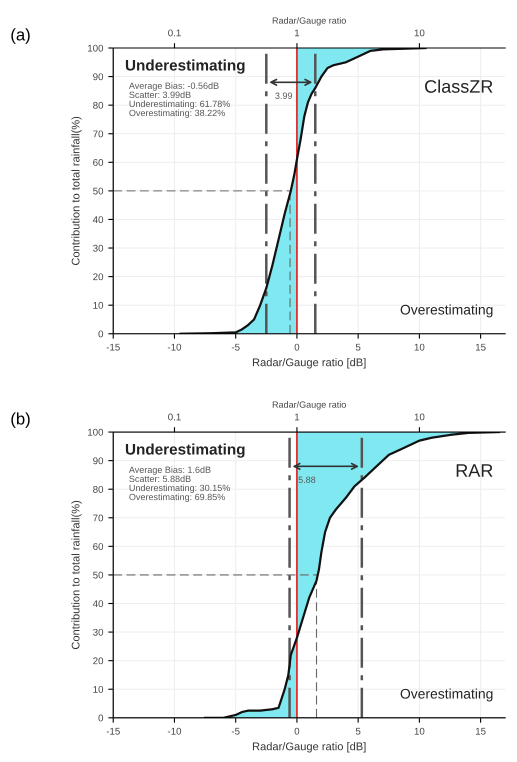 The image size is (517, 762). Describe the element at coordinates (283, 95) in the screenshot. I see `annotation: 3.99` at that location.